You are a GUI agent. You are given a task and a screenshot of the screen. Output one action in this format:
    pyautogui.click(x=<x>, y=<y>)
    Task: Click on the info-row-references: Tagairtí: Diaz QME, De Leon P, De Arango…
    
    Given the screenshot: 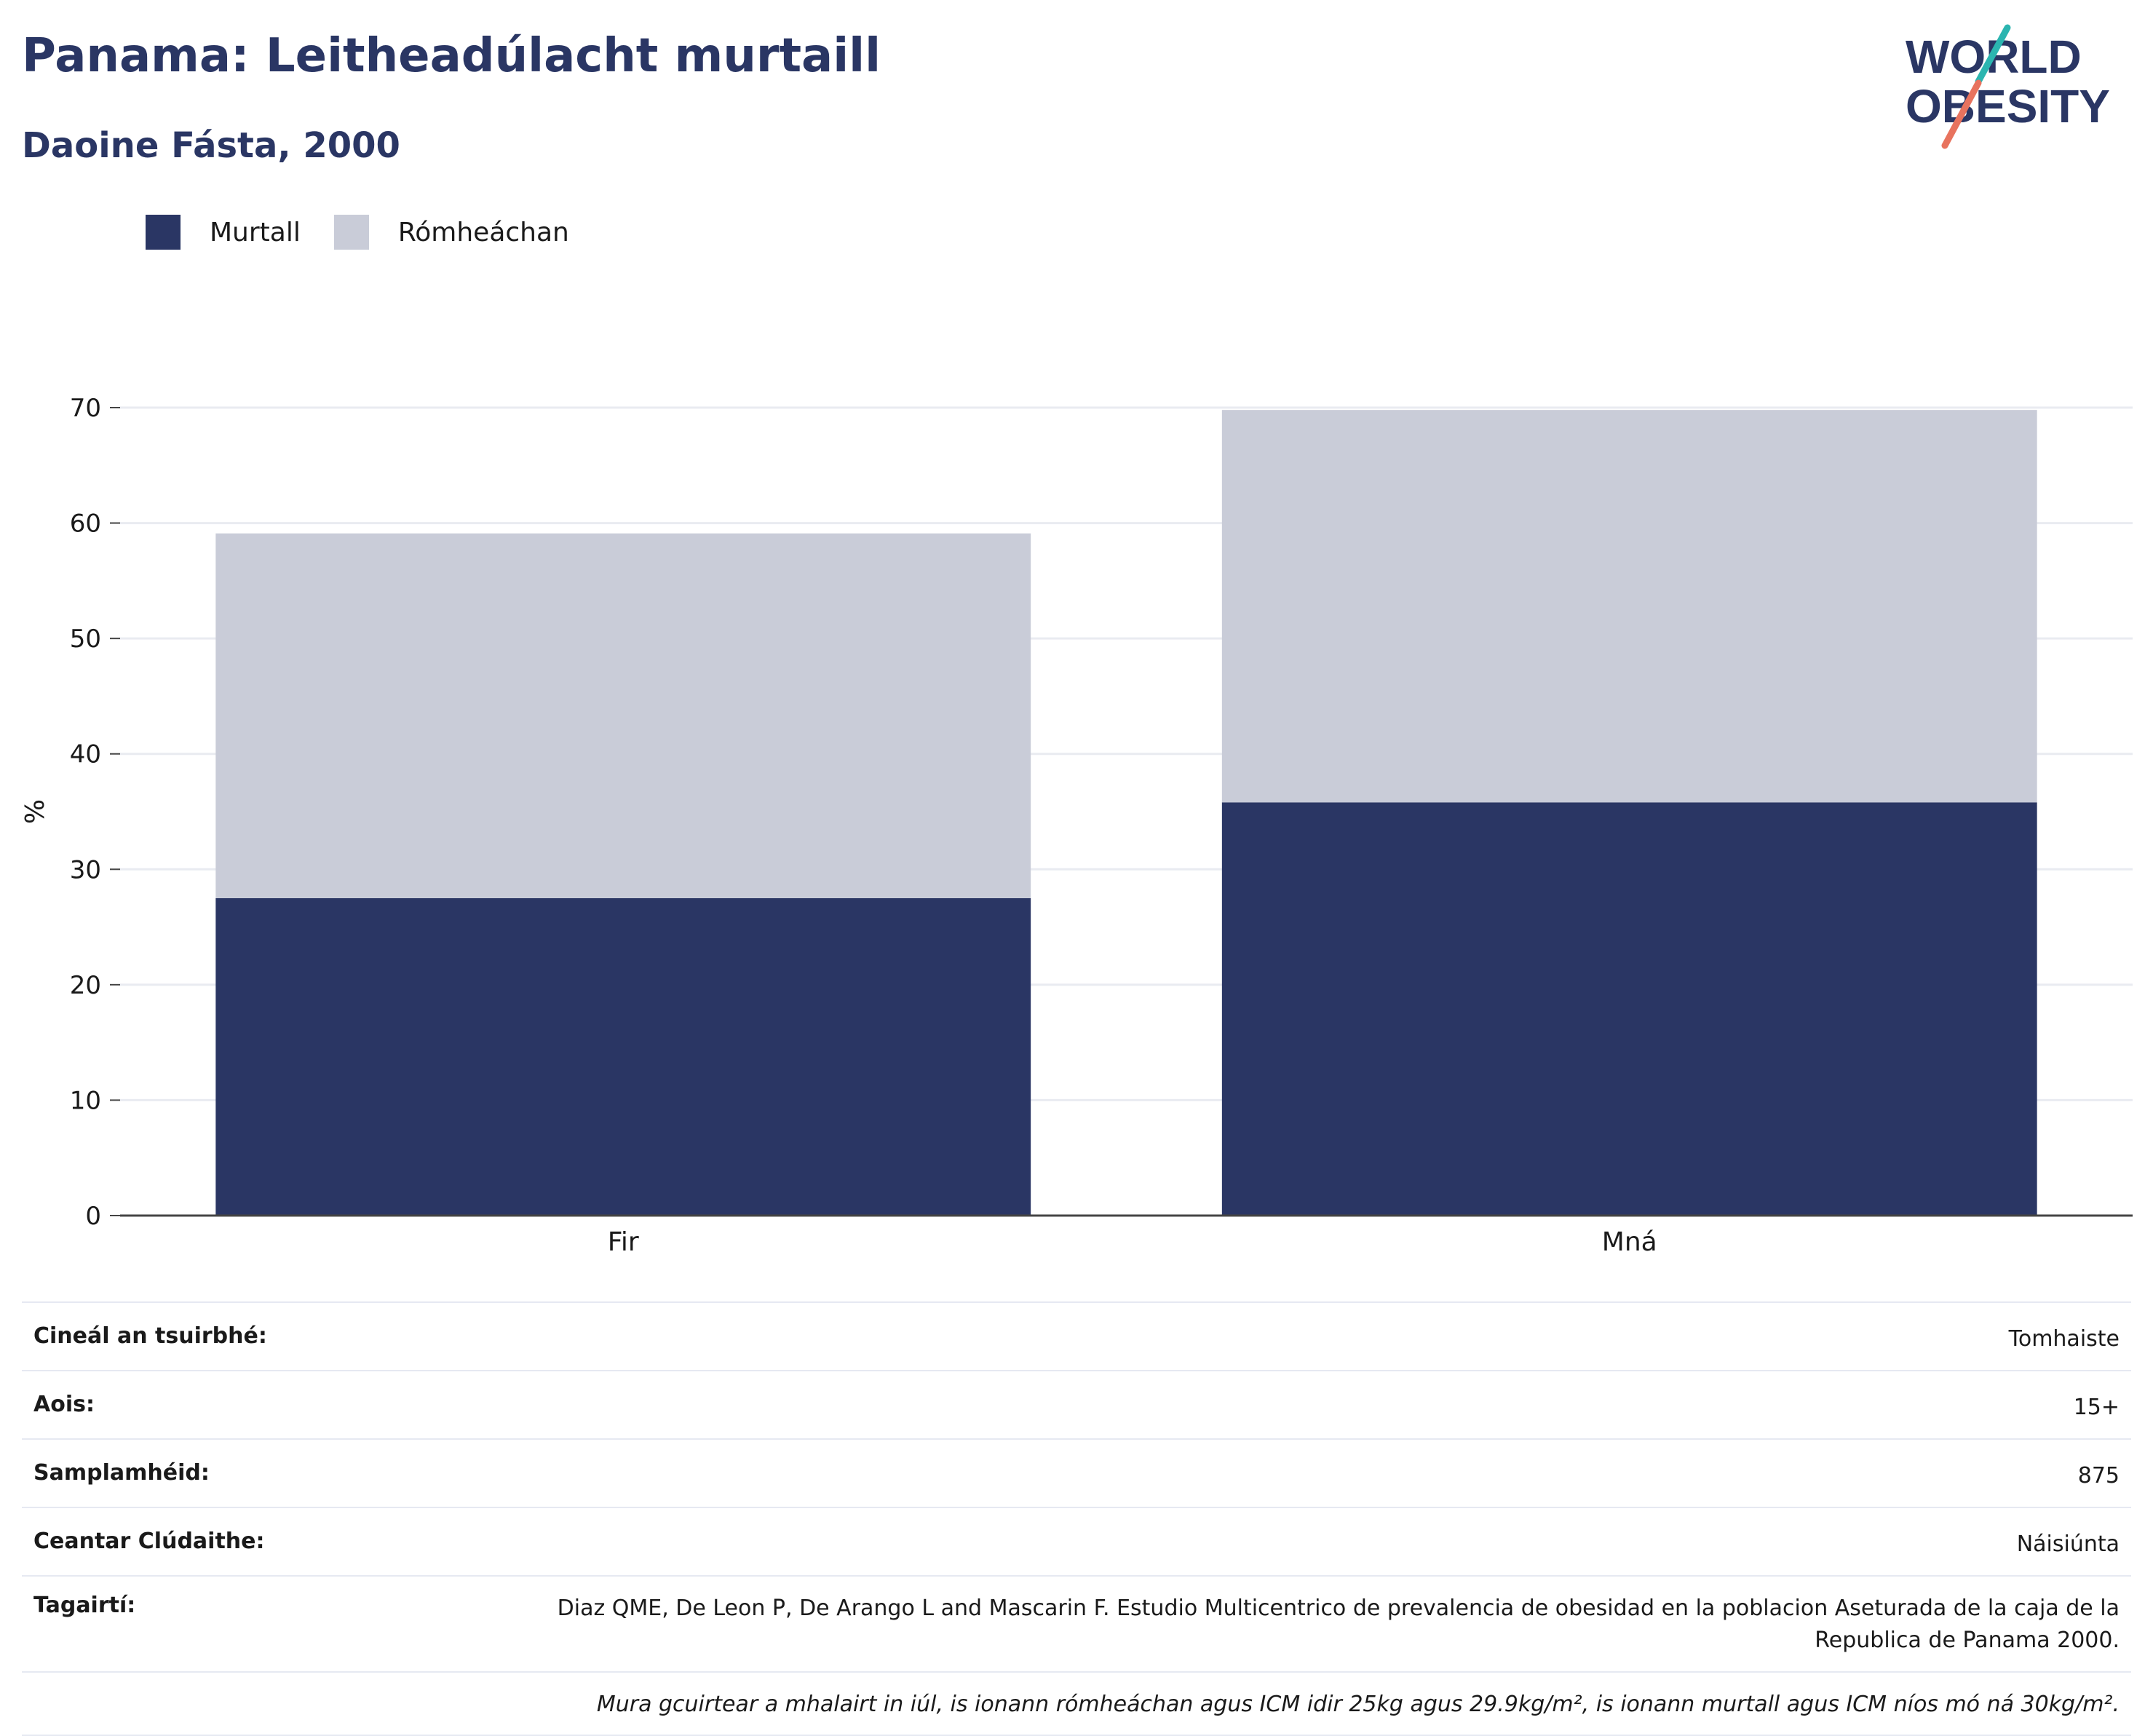 What is the action you would take?
    pyautogui.click(x=1076, y=1623)
    